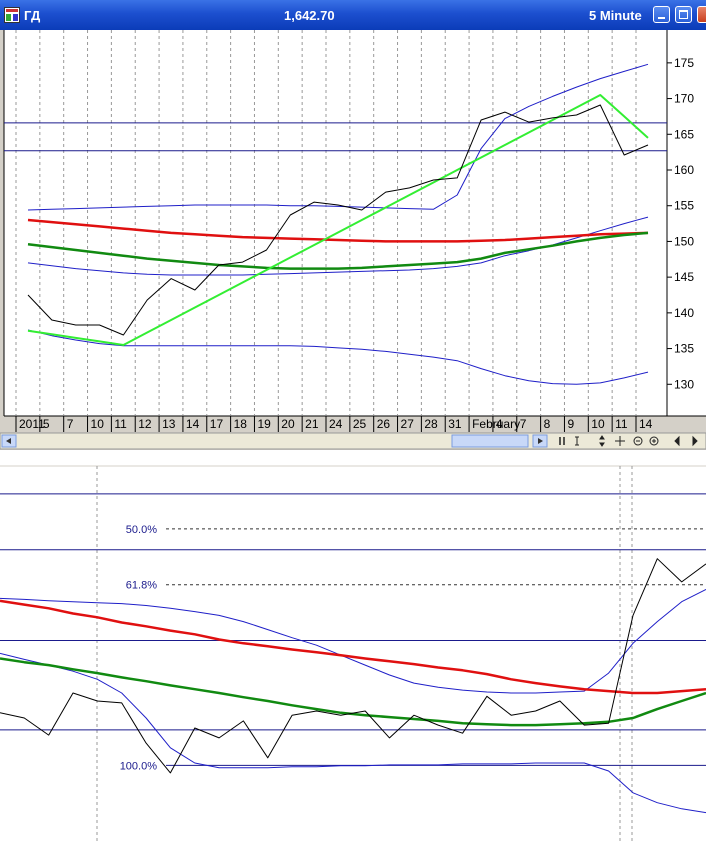  I want to click on x-tick-label: 9, so click(570, 424).